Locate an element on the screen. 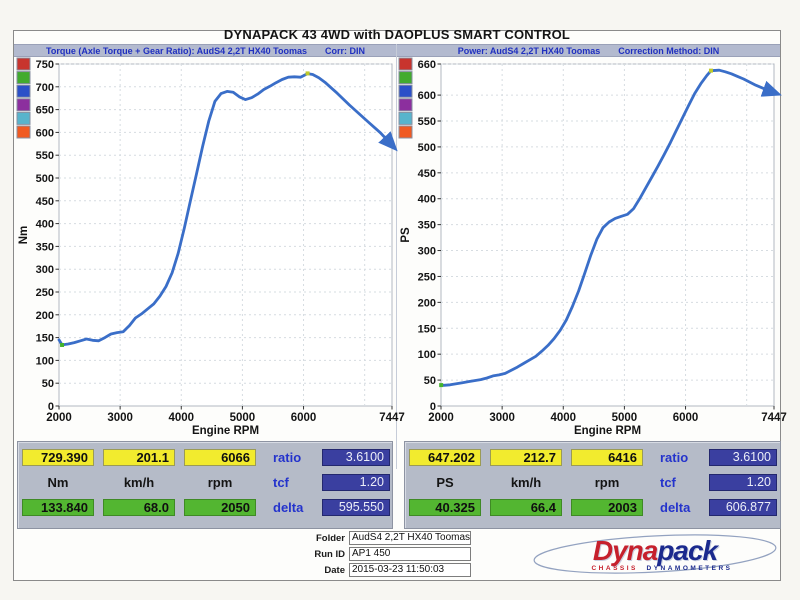 This screenshot has height=600, width=800. power-peak-rpm: 6416 is located at coordinates (607, 457).